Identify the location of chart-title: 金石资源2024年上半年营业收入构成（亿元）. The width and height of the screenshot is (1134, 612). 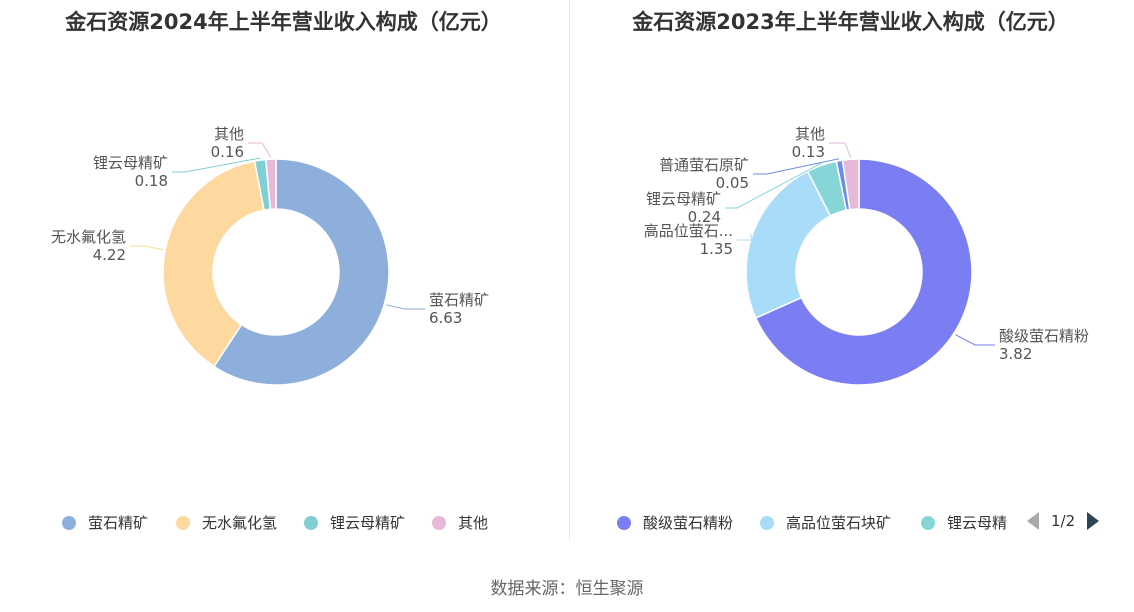
(283, 22).